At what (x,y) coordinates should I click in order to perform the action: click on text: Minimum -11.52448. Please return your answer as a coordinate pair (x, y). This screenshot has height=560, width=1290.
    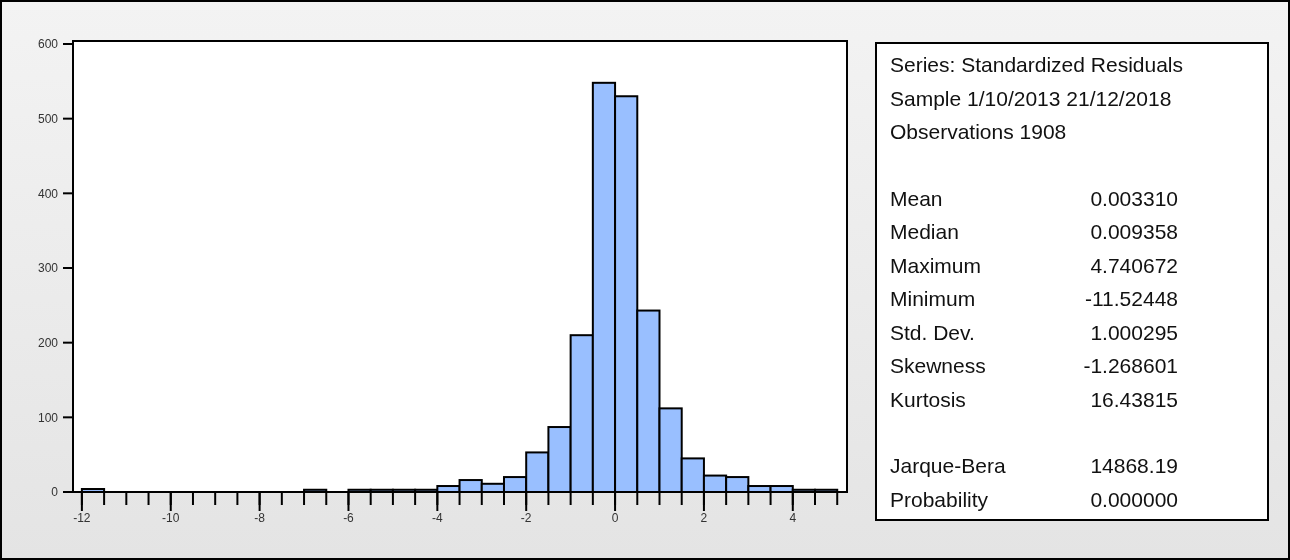
    Looking at the image, I should click on (1034, 298).